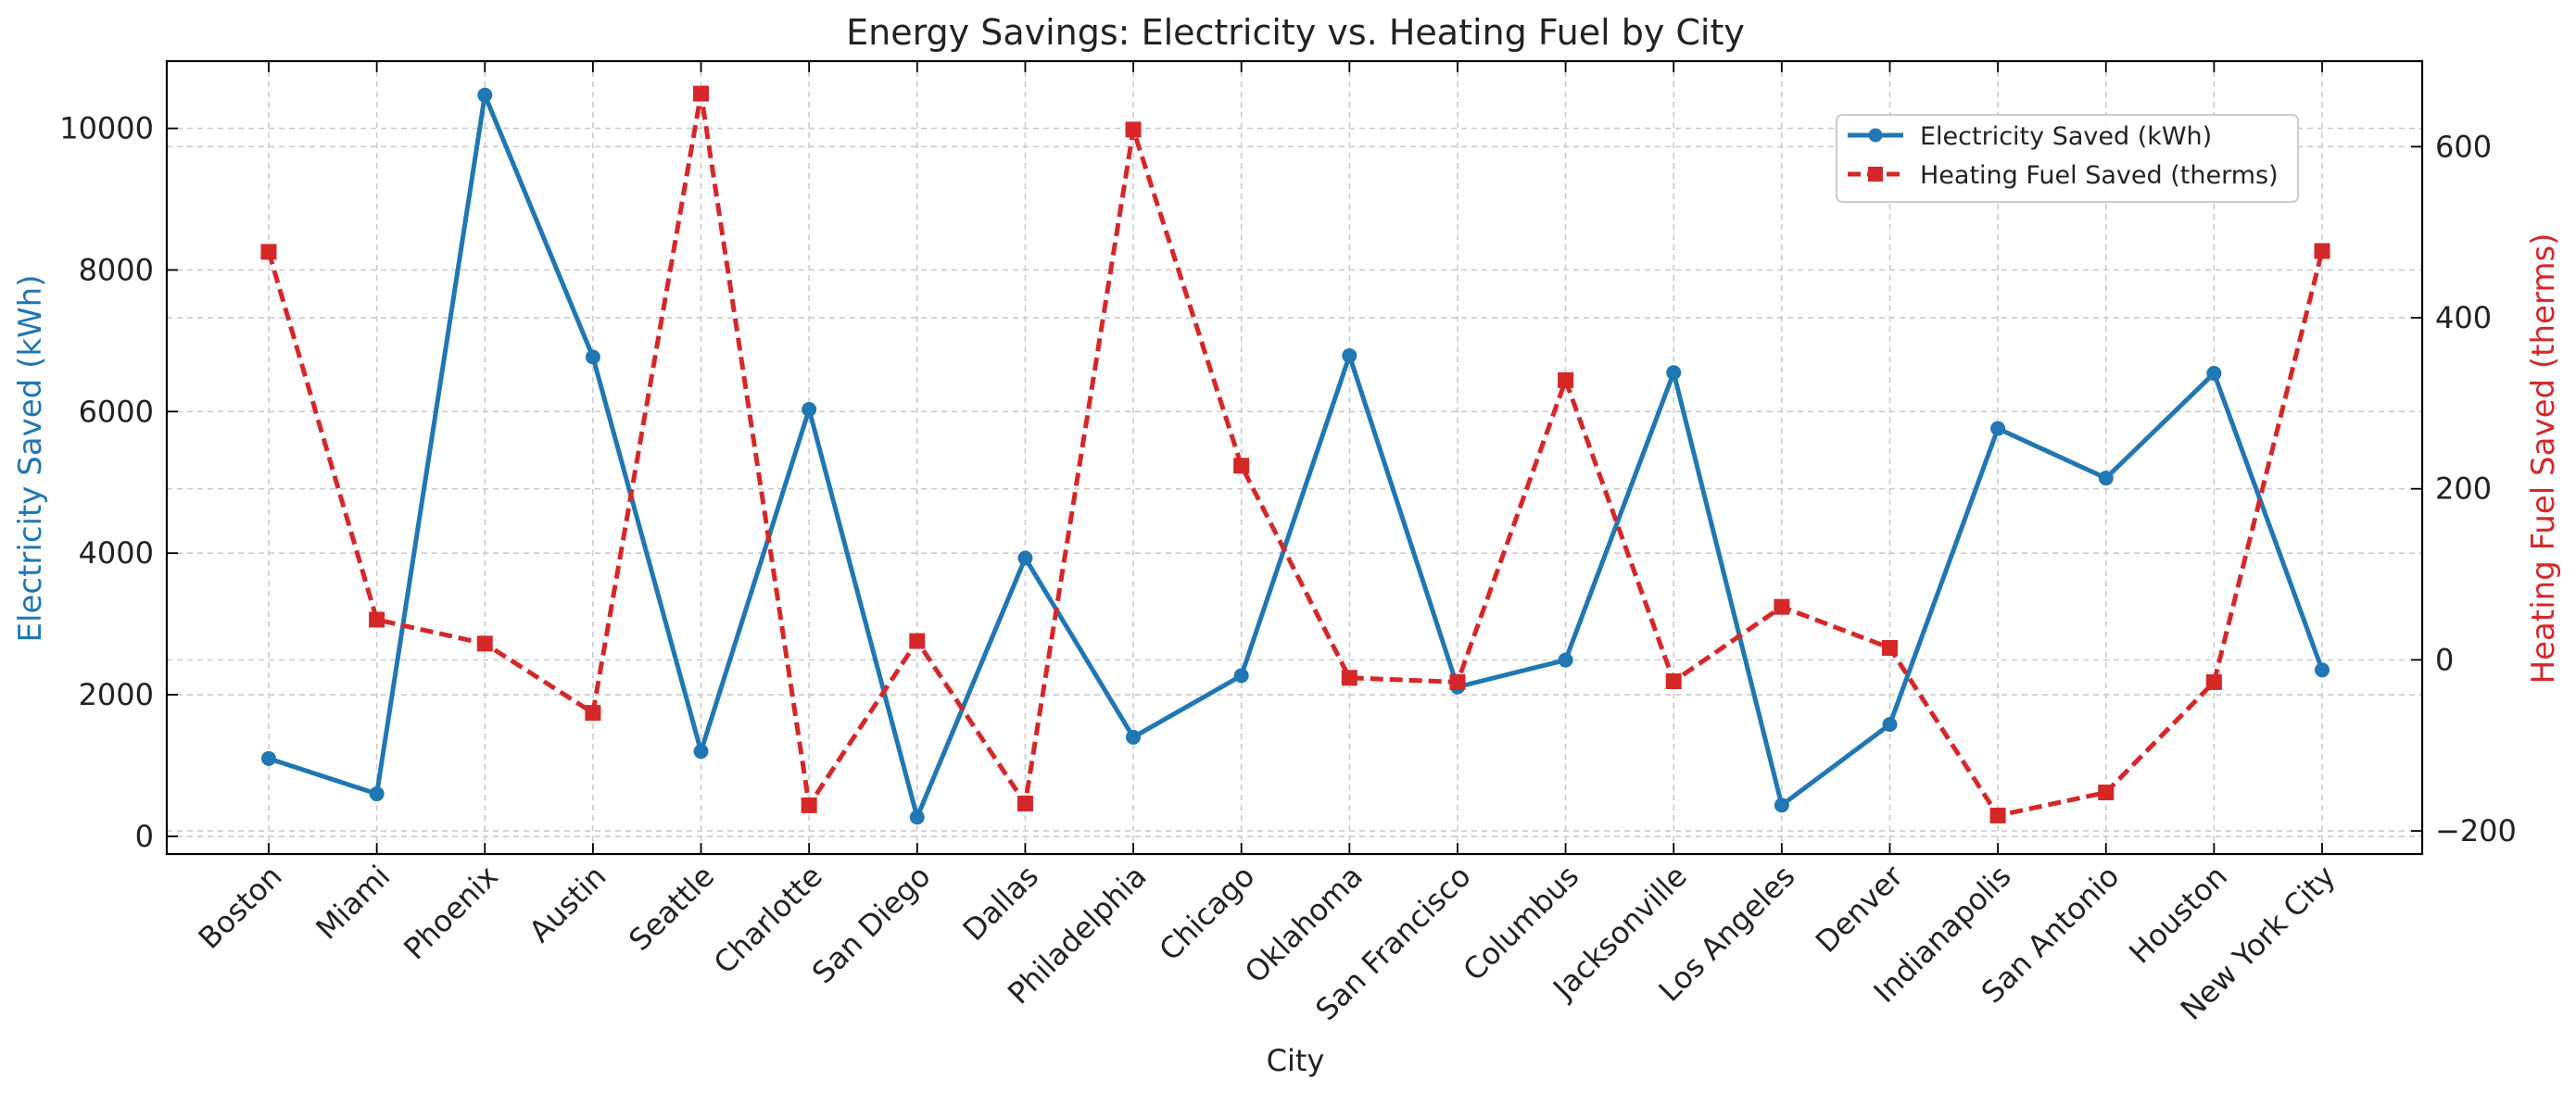  Describe the element at coordinates (1876, 174) in the screenshot. I see `legend-marker-heating` at that location.